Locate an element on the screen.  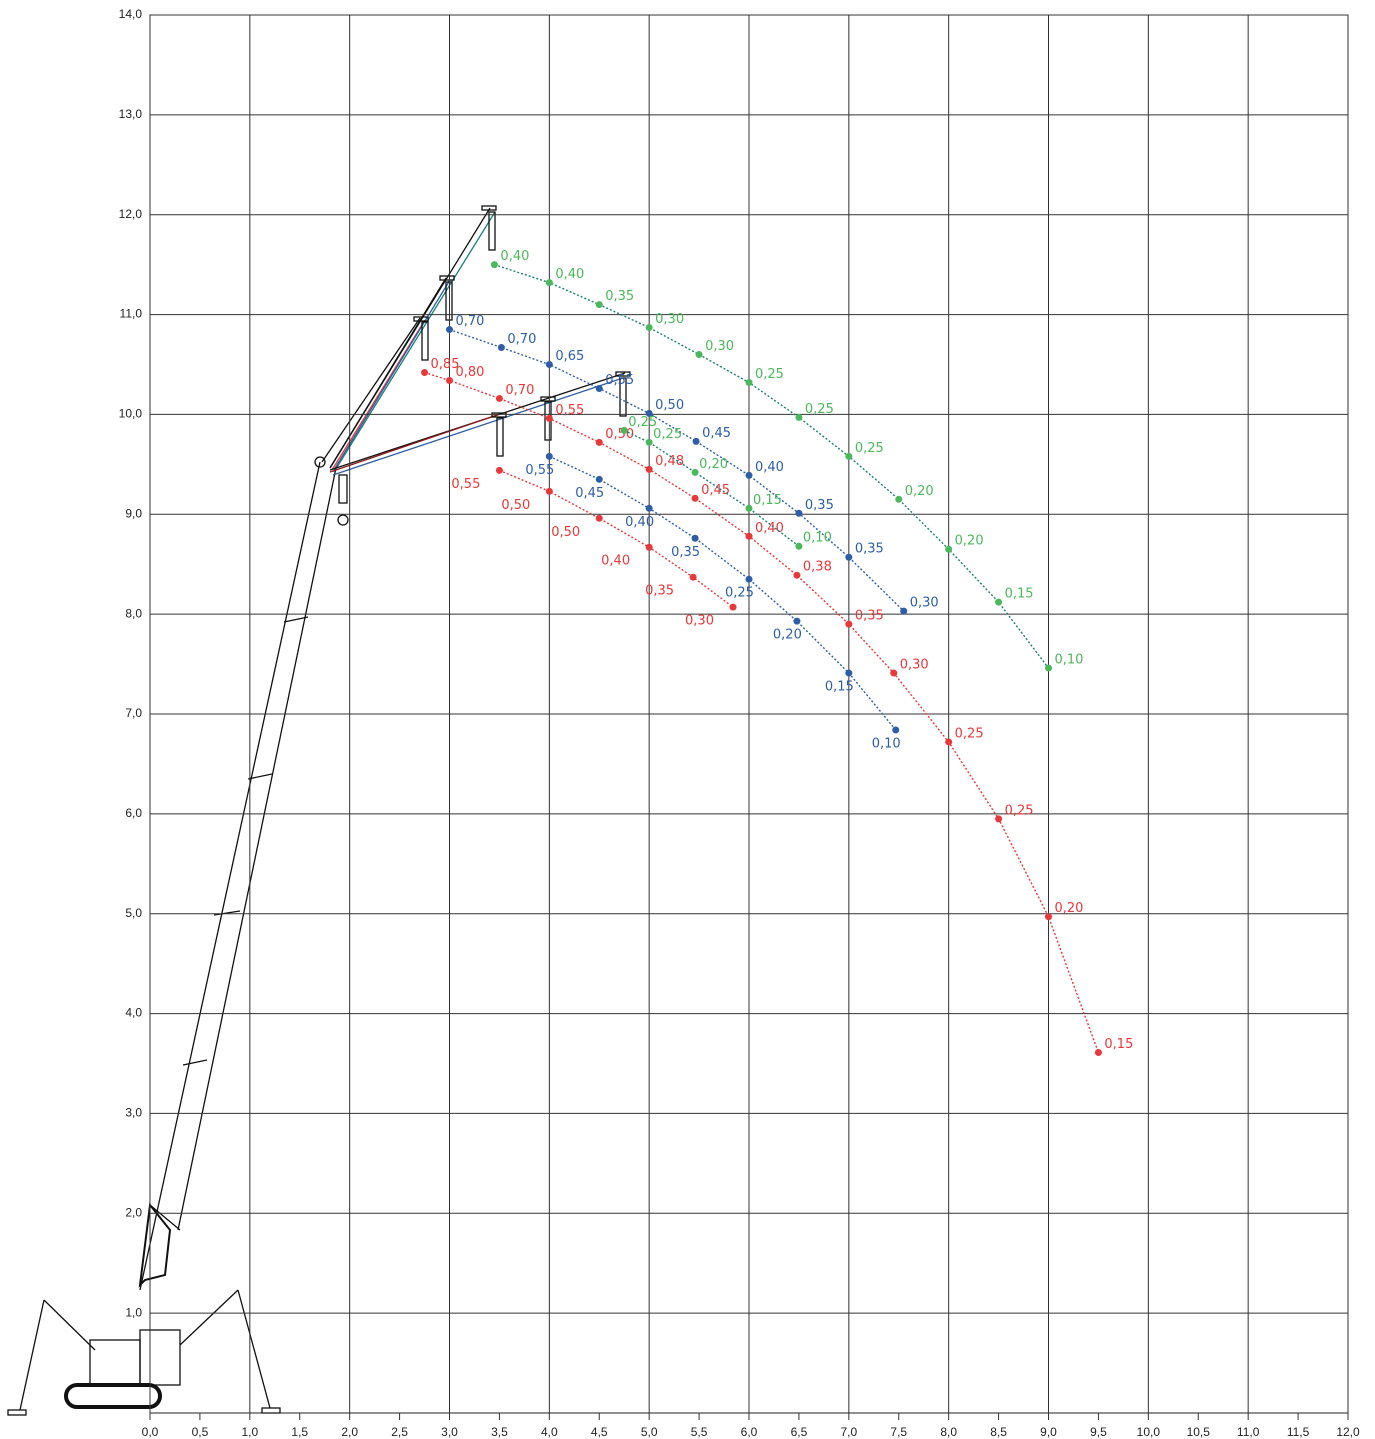
x-tick-label: 5,0 is located at coordinates (649, 1432).